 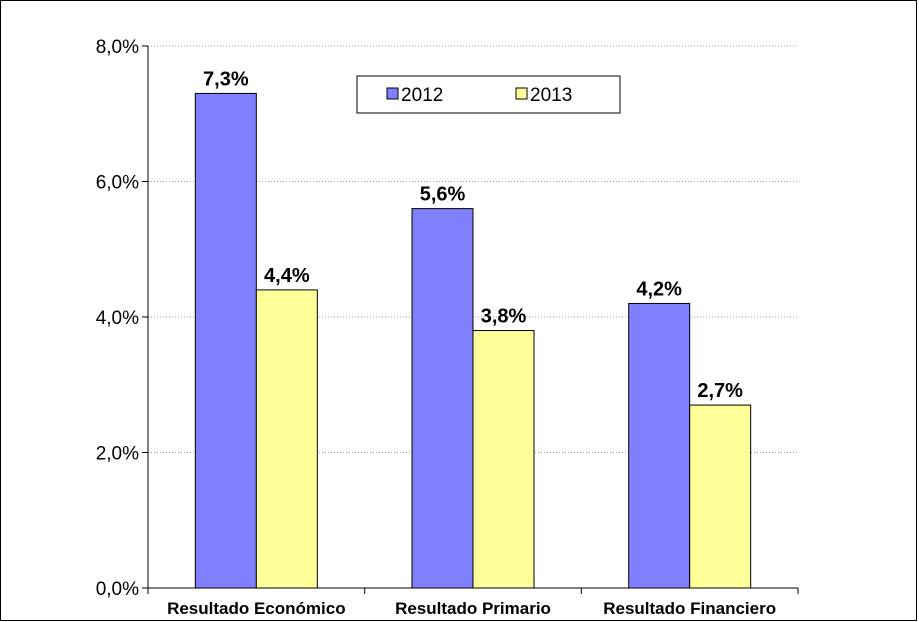 I want to click on data-label: 7,3%, so click(x=226, y=79).